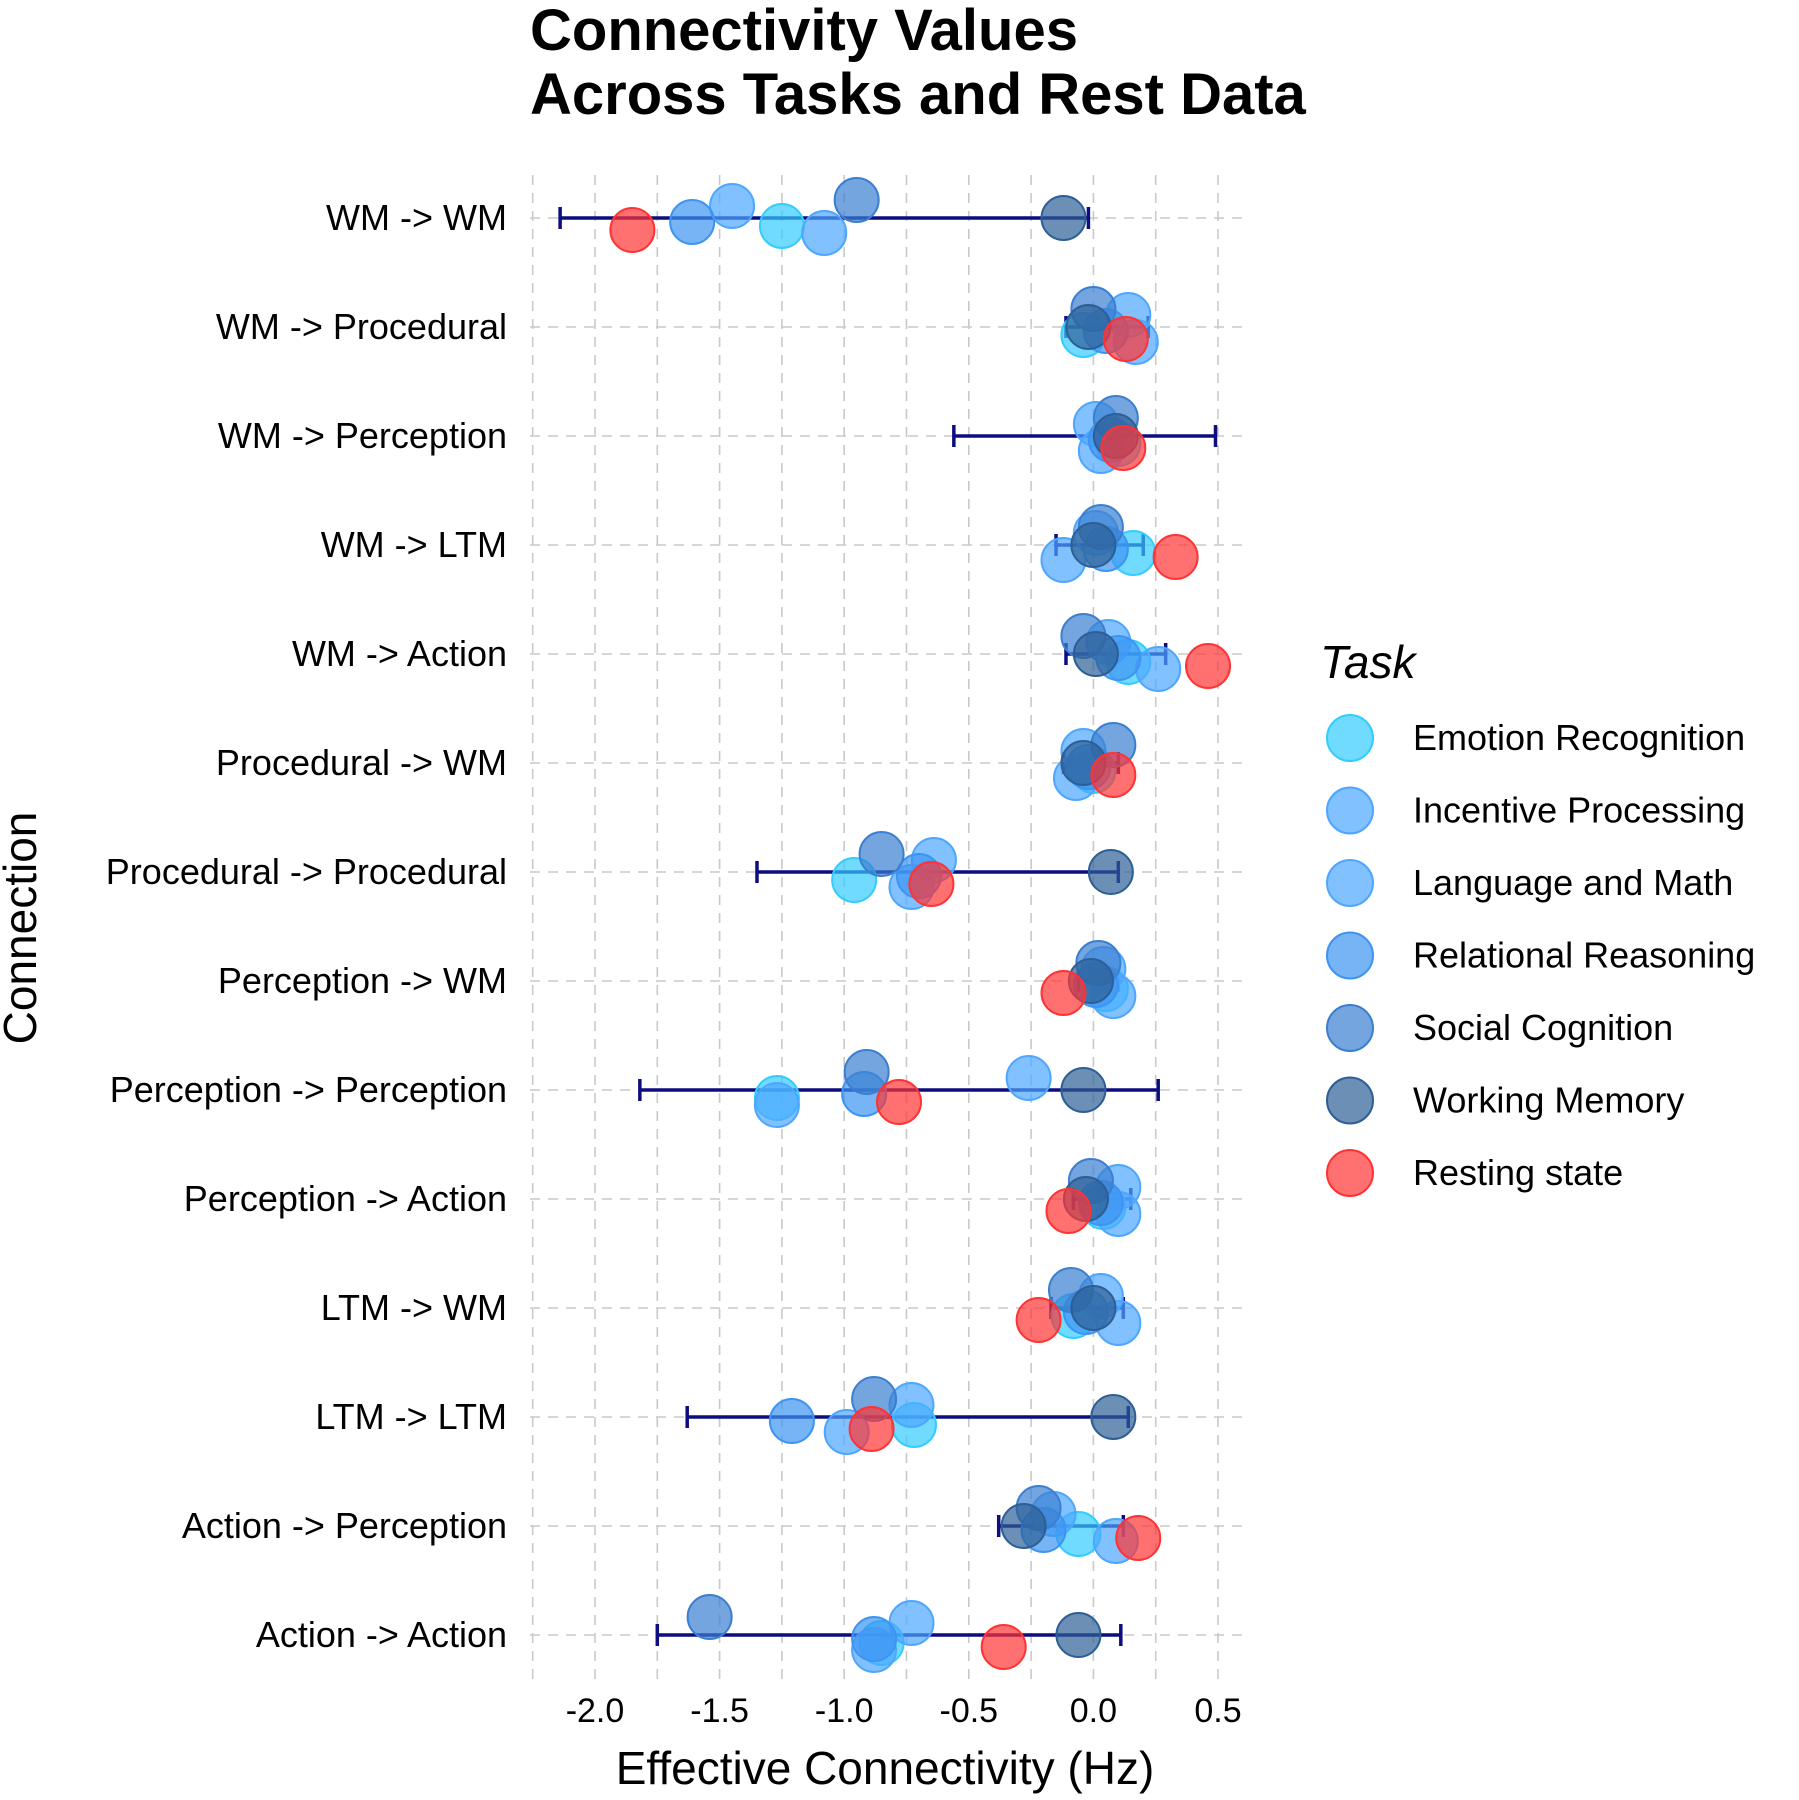 The width and height of the screenshot is (1799, 1800). Describe the element at coordinates (595, 1711) in the screenshot. I see `x-tick-label: -2.0` at that location.